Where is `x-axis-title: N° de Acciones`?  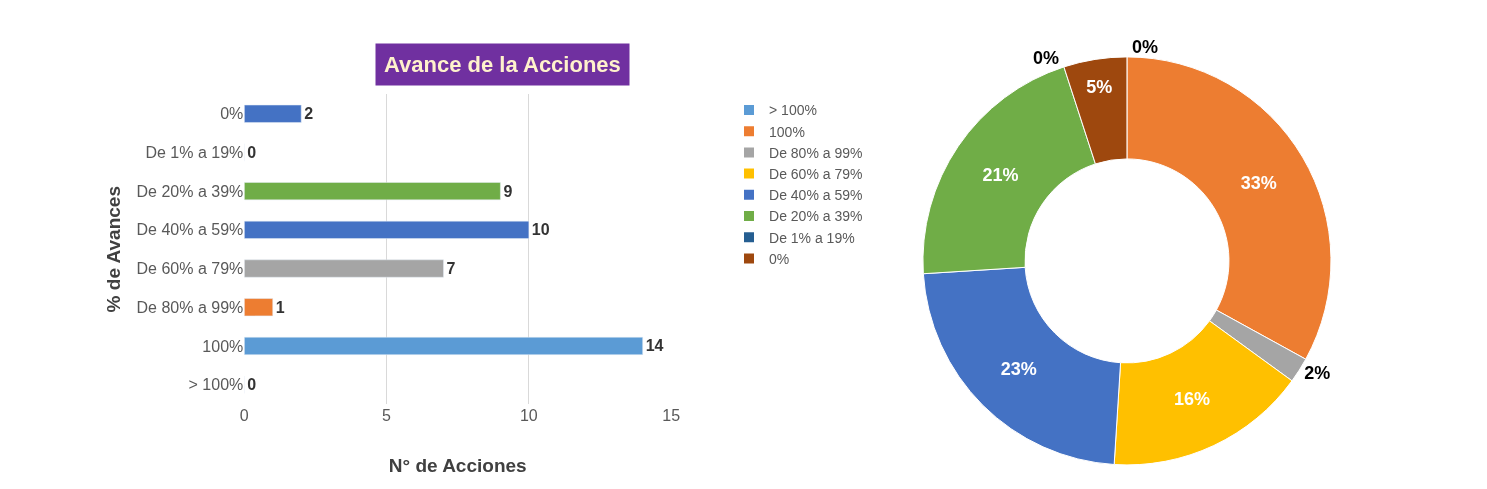
x-axis-title: N° de Acciones is located at coordinates (457, 465).